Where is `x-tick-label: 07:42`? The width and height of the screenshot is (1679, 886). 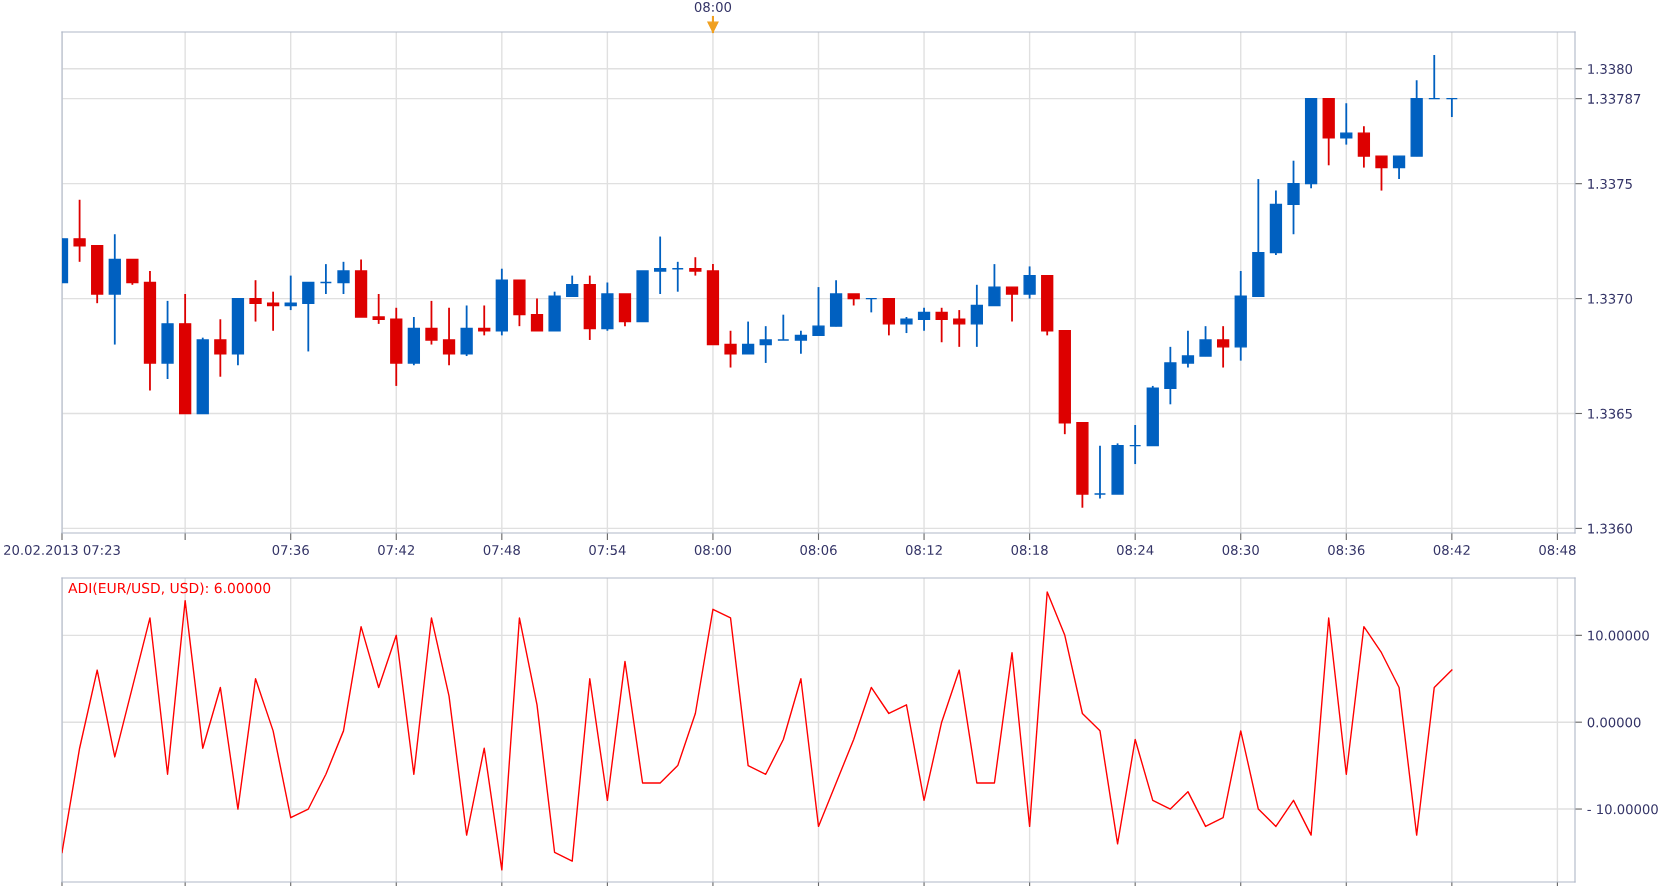
x-tick-label: 07:42 is located at coordinates (396, 550).